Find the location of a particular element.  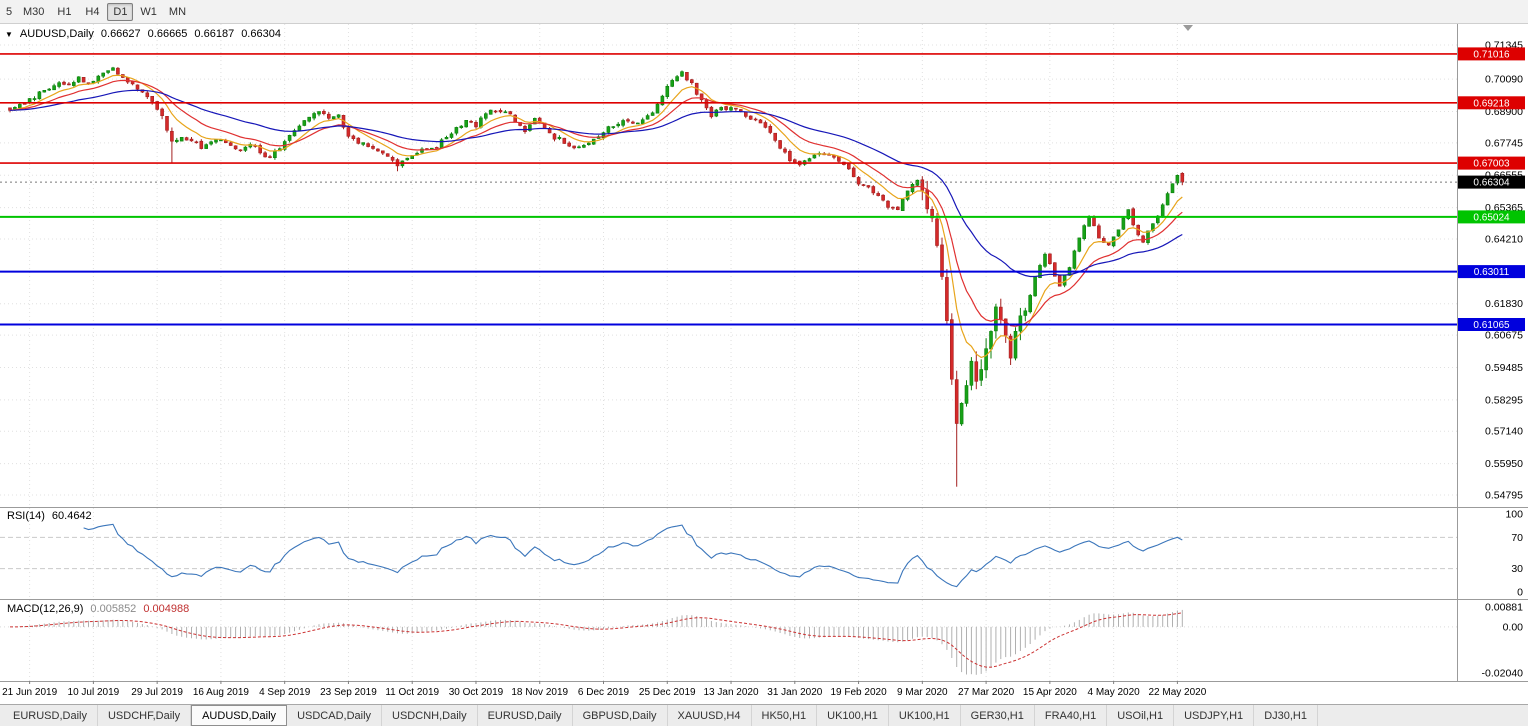

rsi-line is located at coordinates (633, 555).